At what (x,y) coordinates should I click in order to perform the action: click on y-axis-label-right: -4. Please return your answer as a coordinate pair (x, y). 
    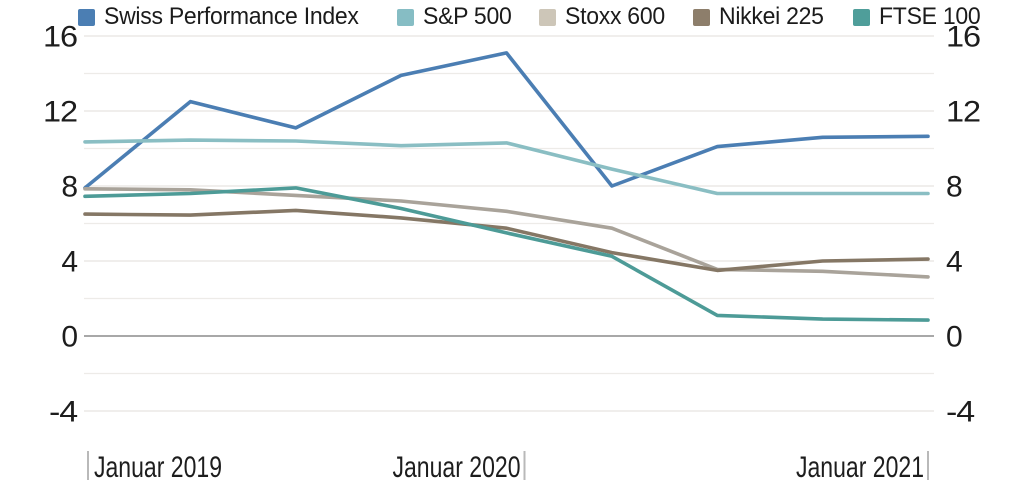
    Looking at the image, I should click on (960, 412).